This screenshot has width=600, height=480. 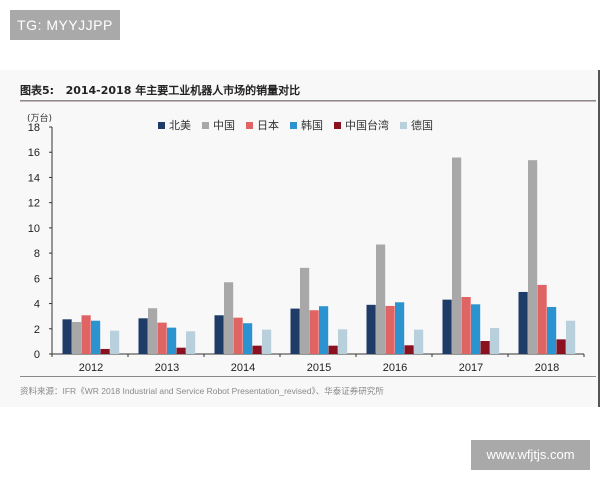 What do you see at coordinates (224, 125) in the screenshot?
I see `legend-label: 中国` at bounding box center [224, 125].